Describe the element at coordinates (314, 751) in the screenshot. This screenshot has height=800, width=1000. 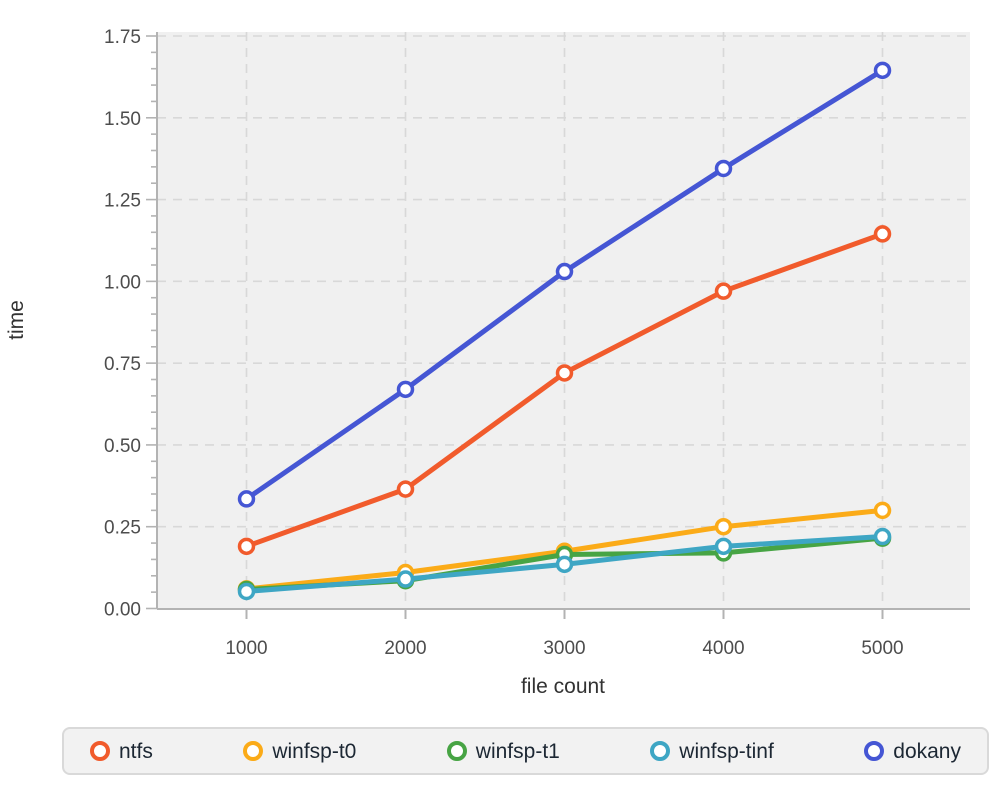
I see `legend-item-label: winfsp-t0` at that location.